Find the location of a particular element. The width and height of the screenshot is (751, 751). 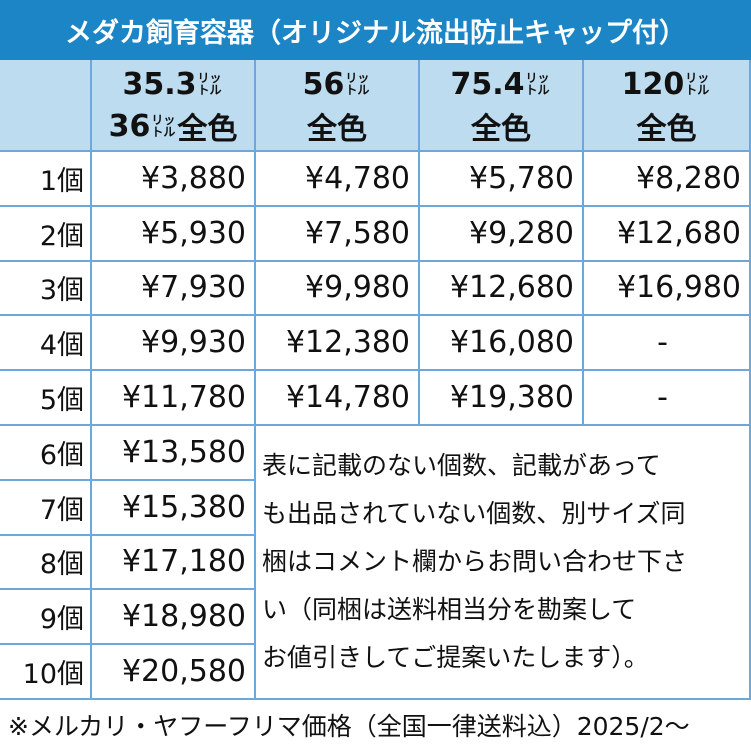

size: 36 is located at coordinates (129, 126).